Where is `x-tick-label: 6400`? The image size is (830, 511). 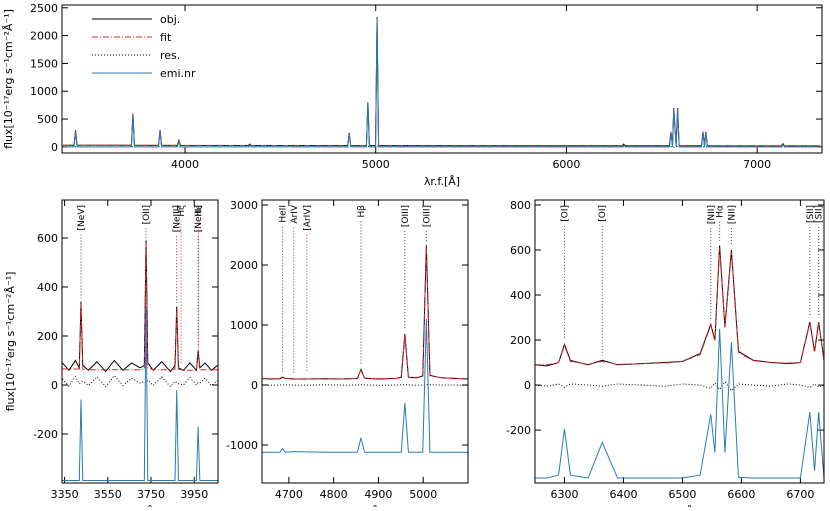 x-tick-label: 6400 is located at coordinates (623, 494).